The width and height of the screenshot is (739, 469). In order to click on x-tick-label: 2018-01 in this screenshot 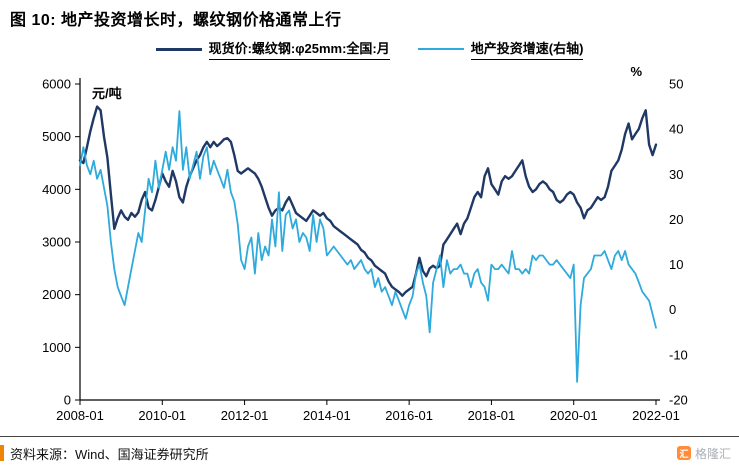, I will do `click(492, 415)`.